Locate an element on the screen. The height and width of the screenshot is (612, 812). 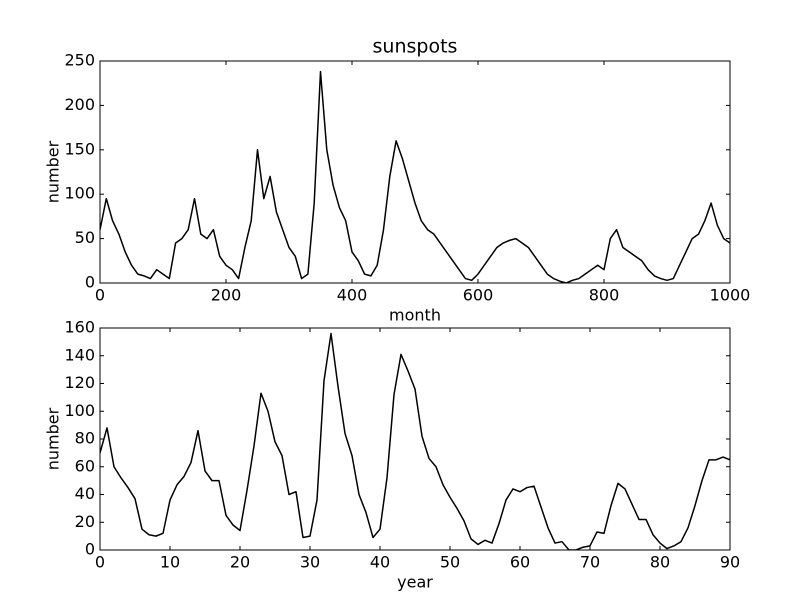
y-tick-label: 160 is located at coordinates (79, 327).